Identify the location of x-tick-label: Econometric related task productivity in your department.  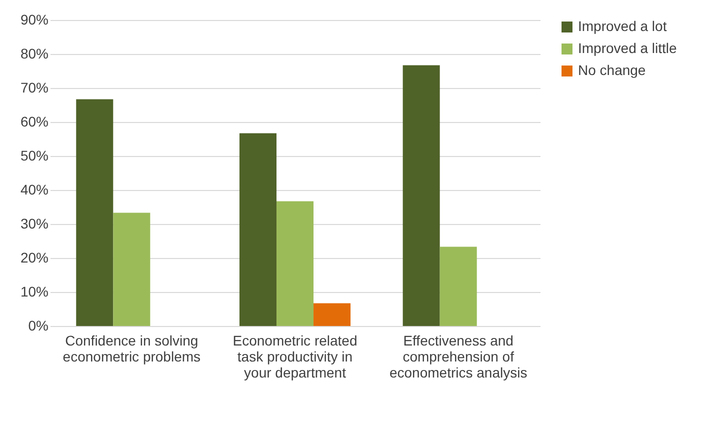
(295, 356).